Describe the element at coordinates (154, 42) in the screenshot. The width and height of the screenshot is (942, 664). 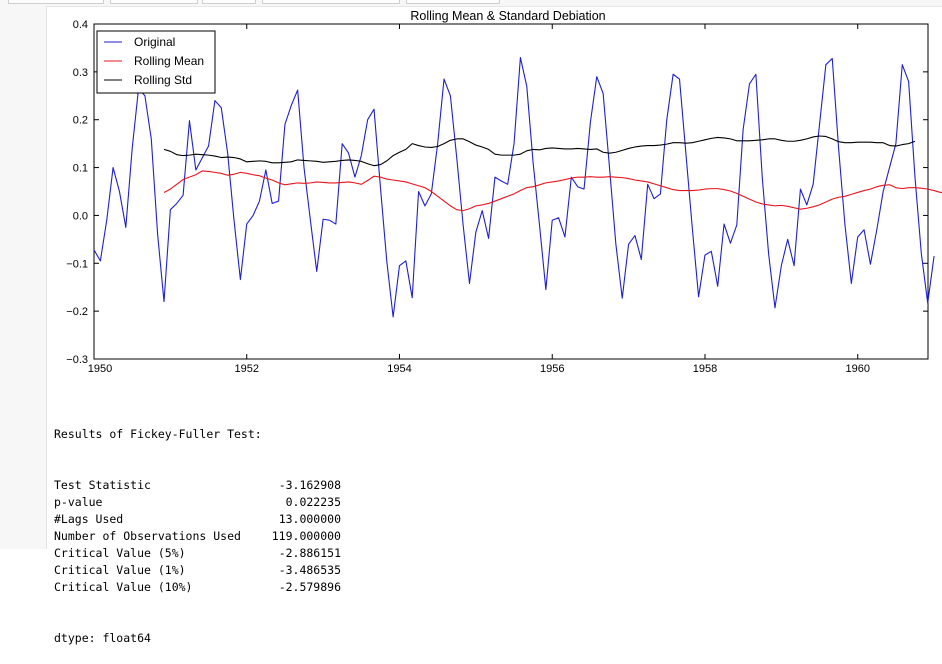
I see `legend-label-original: Original` at that location.